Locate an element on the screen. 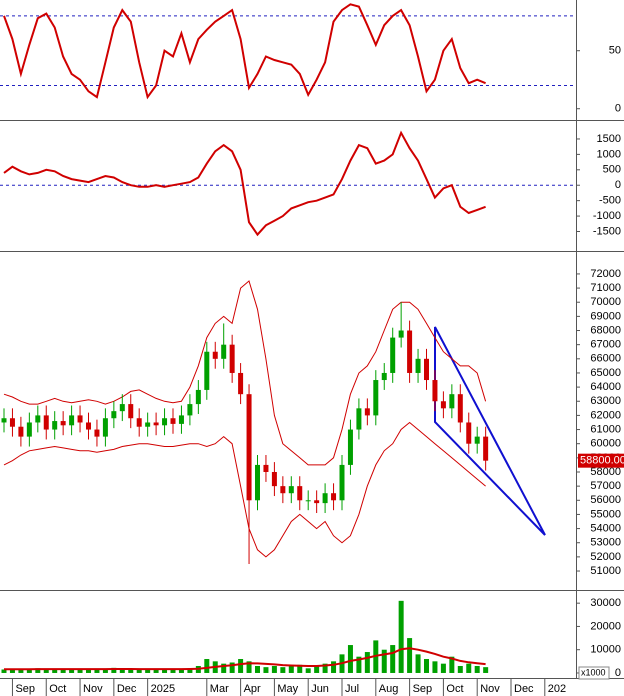 This screenshot has height=696, width=624. y-tick-label: 500 is located at coordinates (612, 170).